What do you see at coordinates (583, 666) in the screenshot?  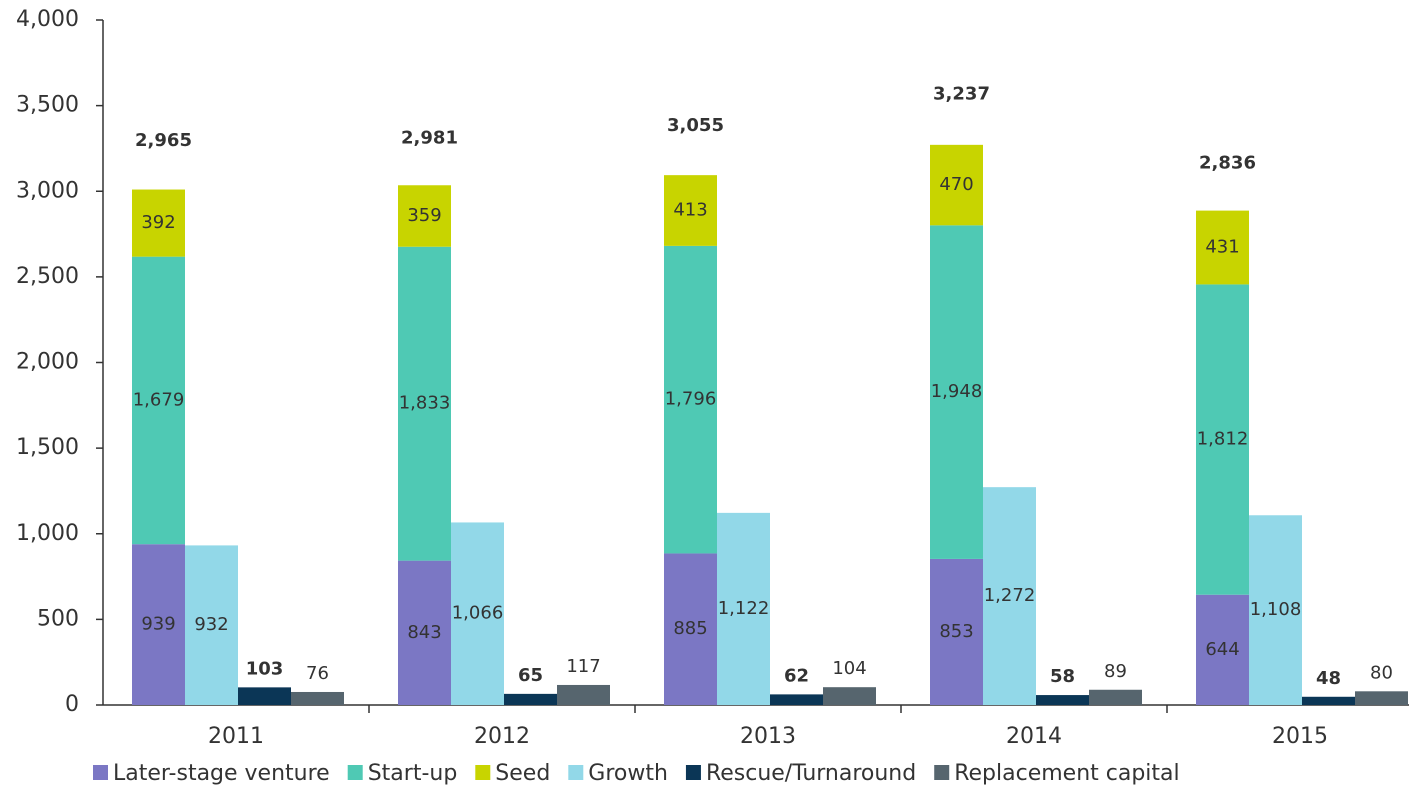 I see `data-label: 117` at bounding box center [583, 666].